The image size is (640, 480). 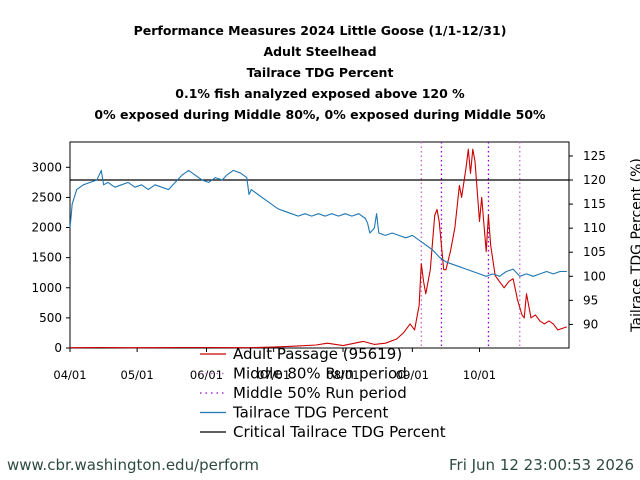 What do you see at coordinates (479, 375) in the screenshot?
I see `x-tick-label: 10/01` at bounding box center [479, 375].